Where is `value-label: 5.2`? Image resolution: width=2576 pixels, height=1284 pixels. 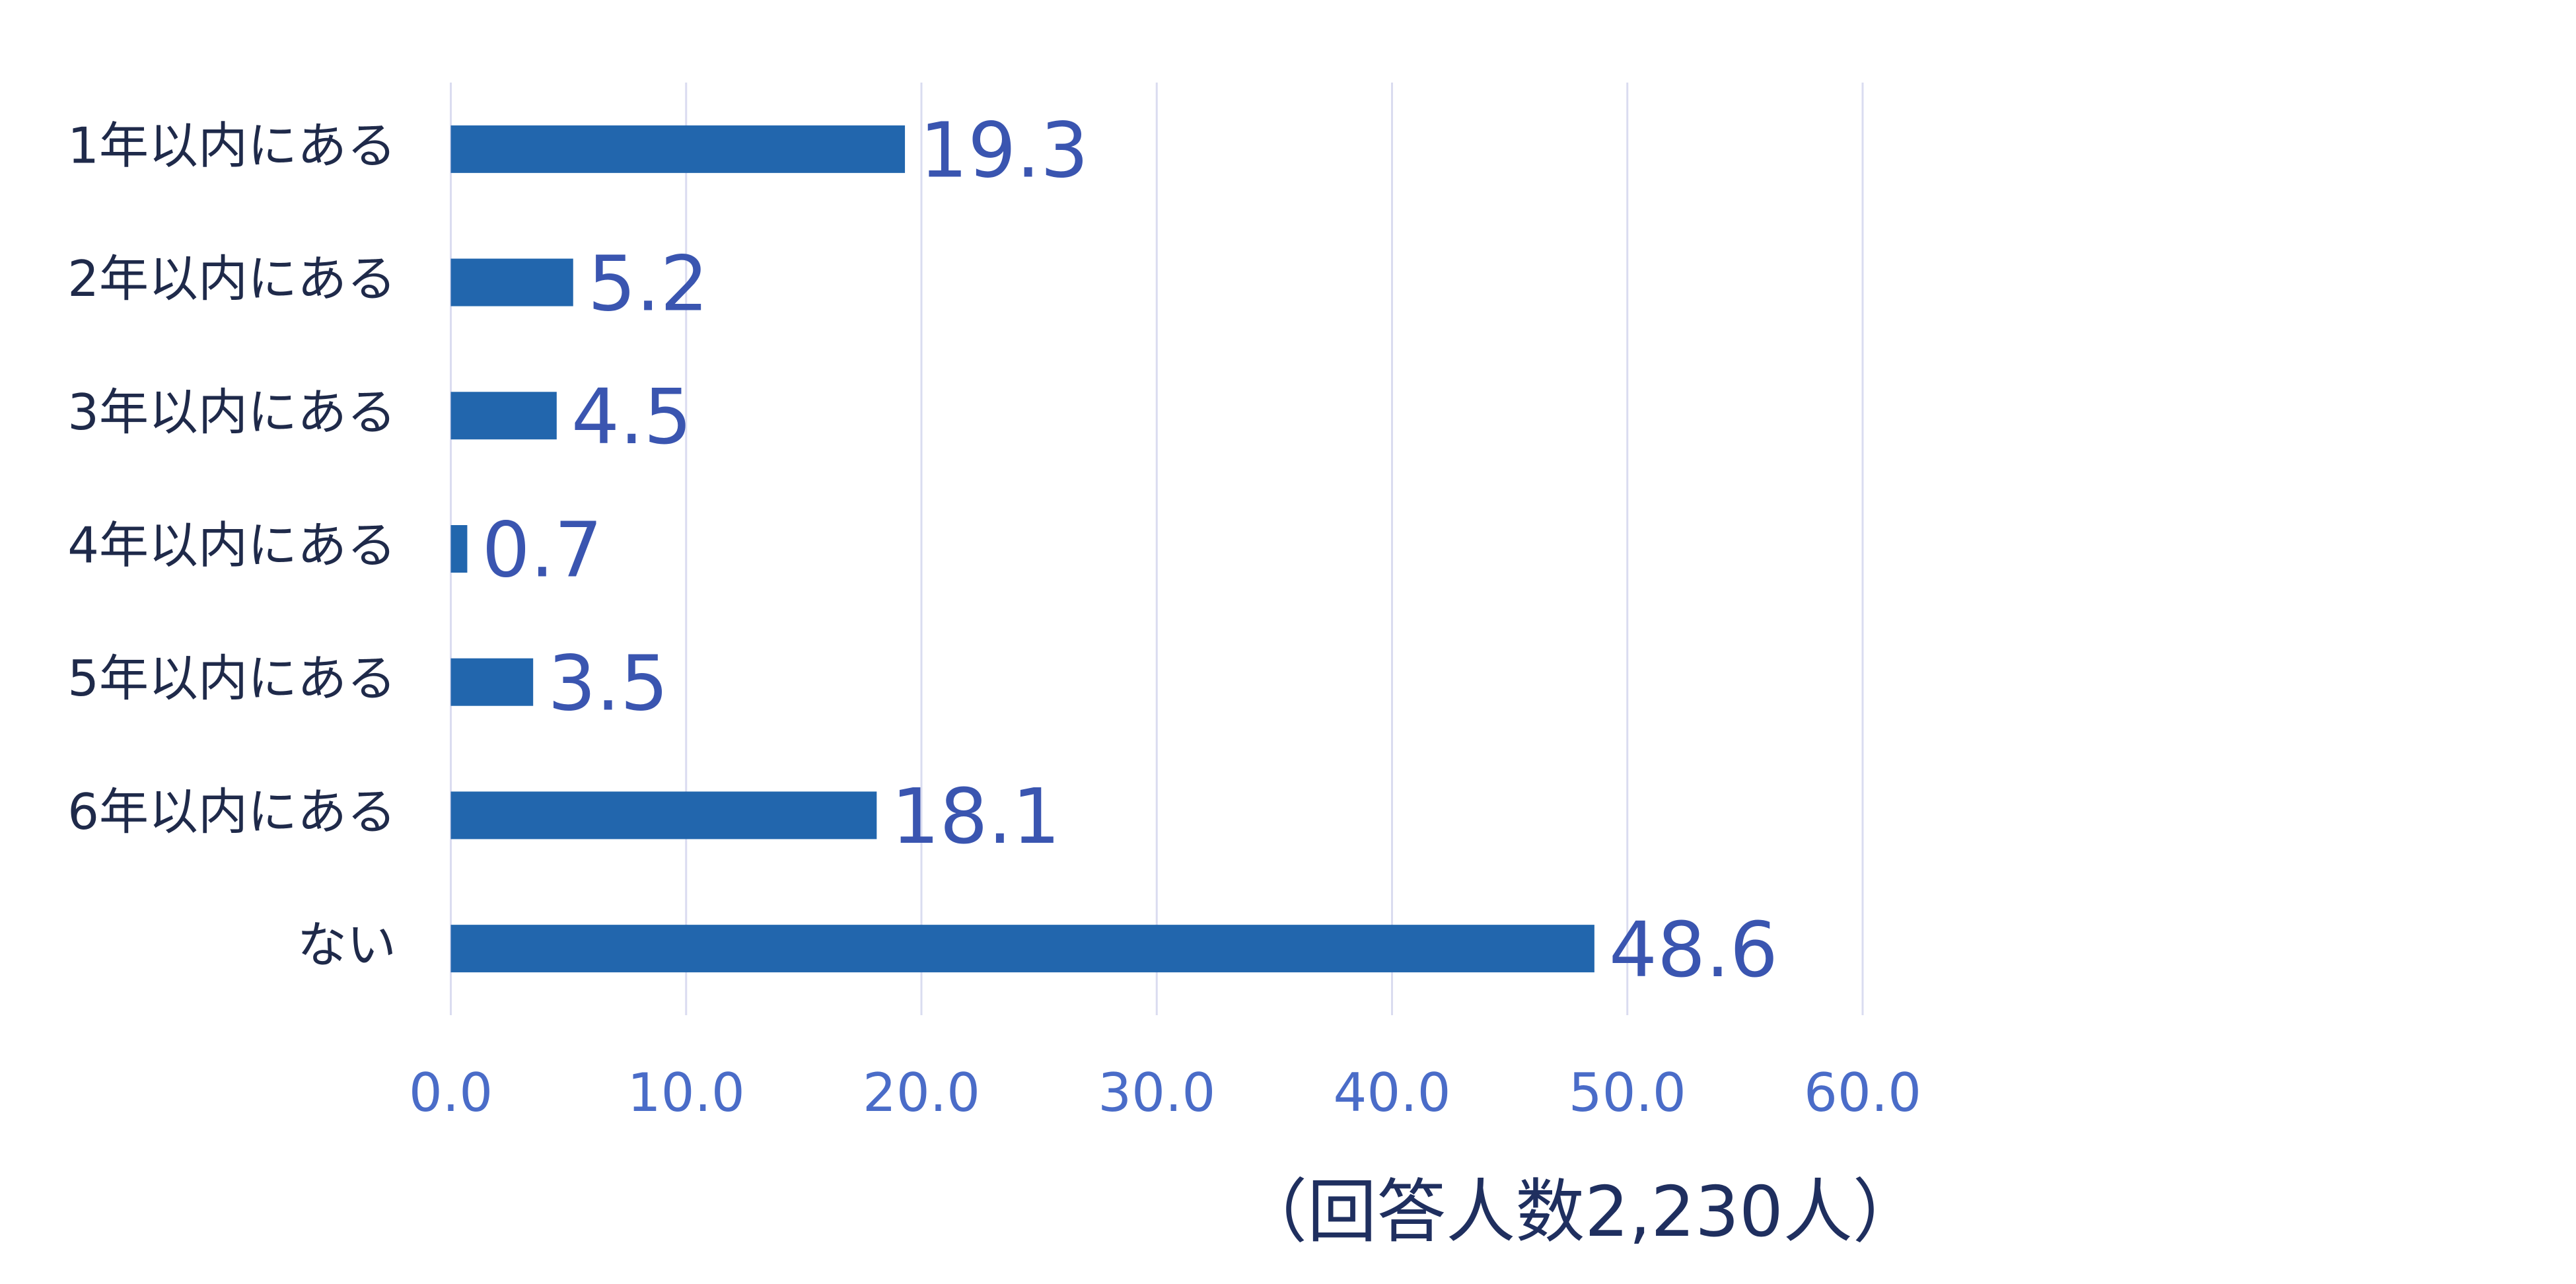
value-label: 5.2 is located at coordinates (648, 284).